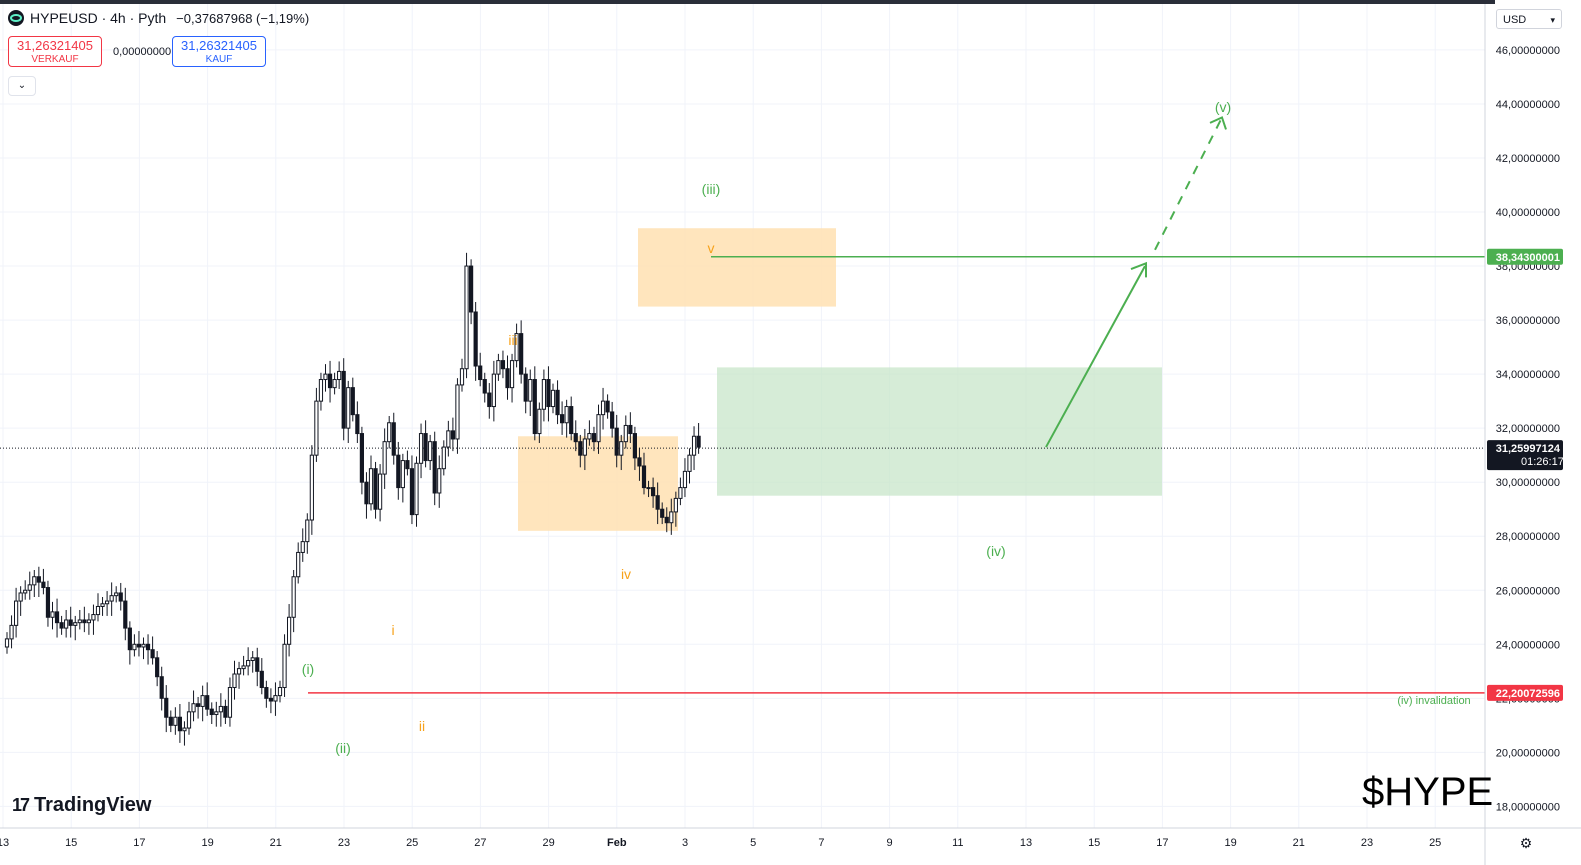  Describe the element at coordinates (219, 59) in the screenshot. I see `buy-label: KAUF` at that location.